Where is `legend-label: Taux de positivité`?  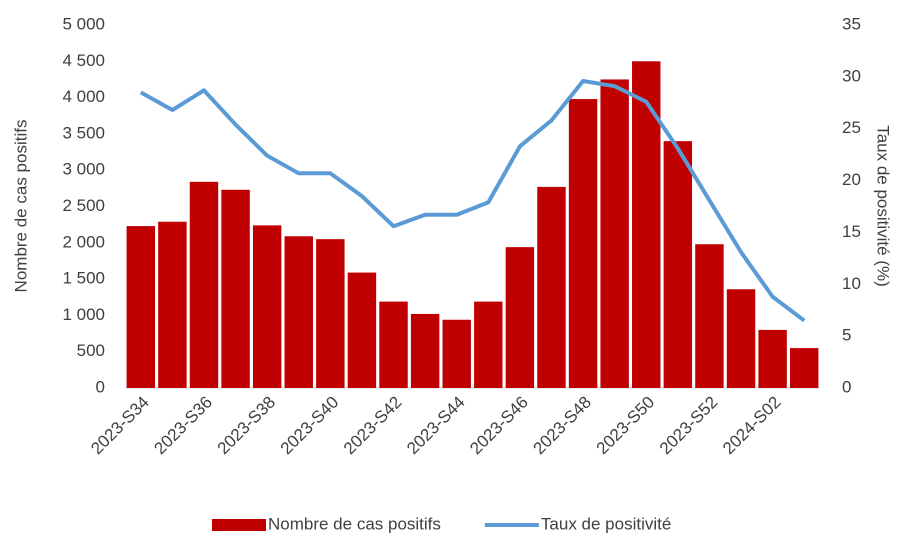 legend-label: Taux de positivité is located at coordinates (606, 523).